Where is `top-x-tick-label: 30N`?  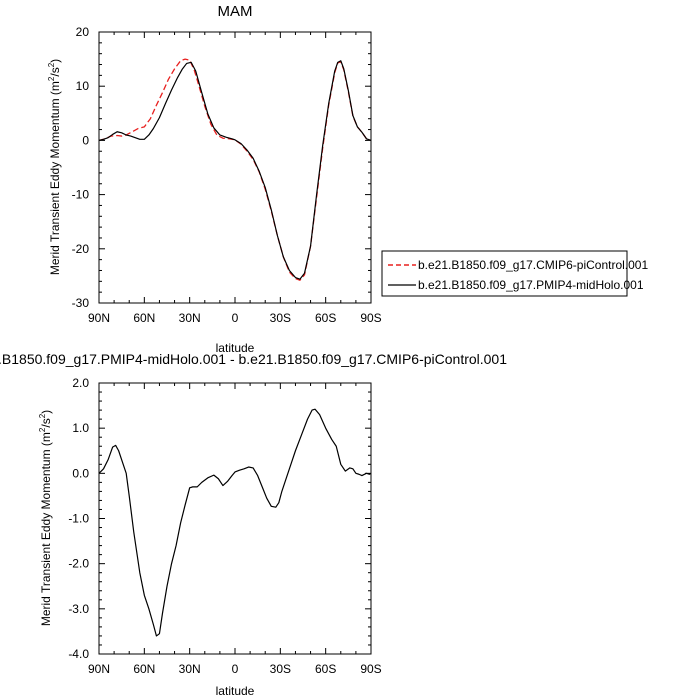 top-x-tick-label: 30N is located at coordinates (190, 318).